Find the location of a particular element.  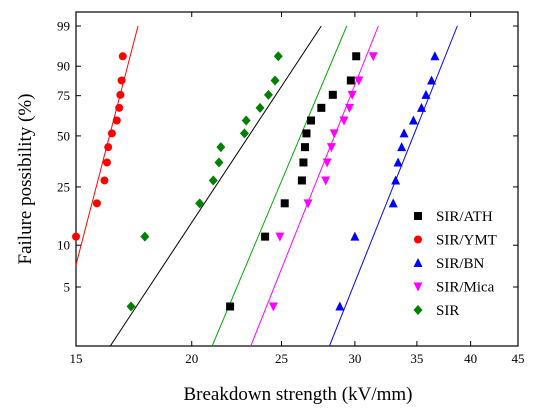

fit-line is located at coordinates (107, 146).